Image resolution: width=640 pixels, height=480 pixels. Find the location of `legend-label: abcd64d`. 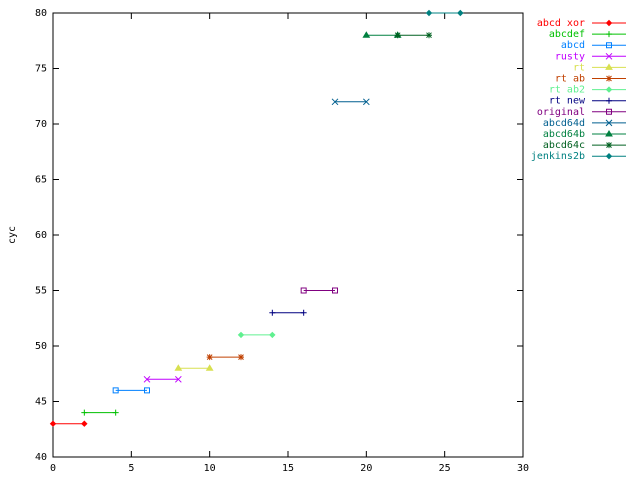

legend-label: abcd64d is located at coordinates (564, 123).